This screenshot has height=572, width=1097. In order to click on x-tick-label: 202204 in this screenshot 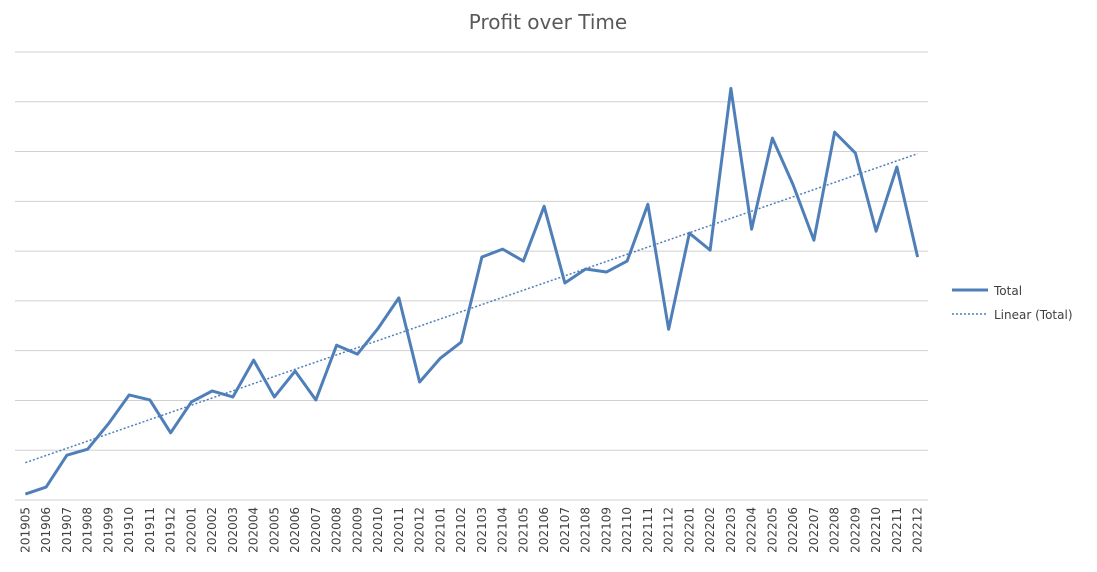, I will do `click(752, 530)`.